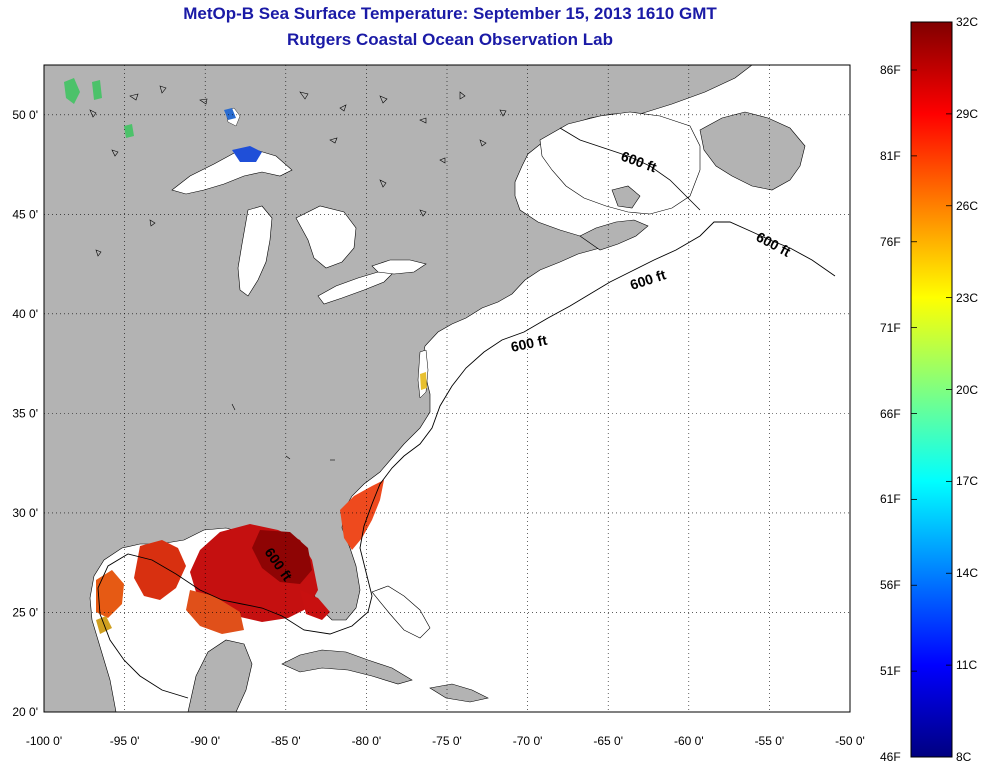  I want to click on land-nova-scotia, so click(614, 235).